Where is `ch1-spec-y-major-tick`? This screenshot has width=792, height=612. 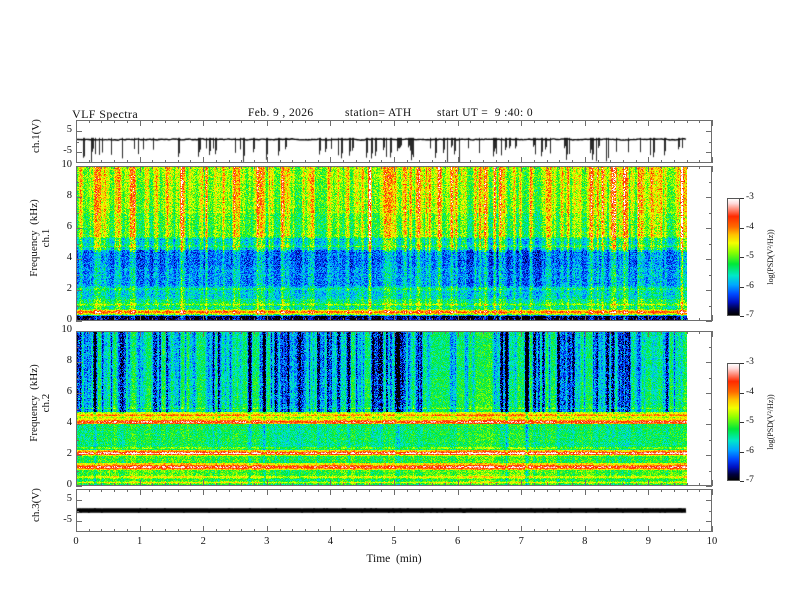
ch1-spec-y-major-tick is located at coordinates (79, 197).